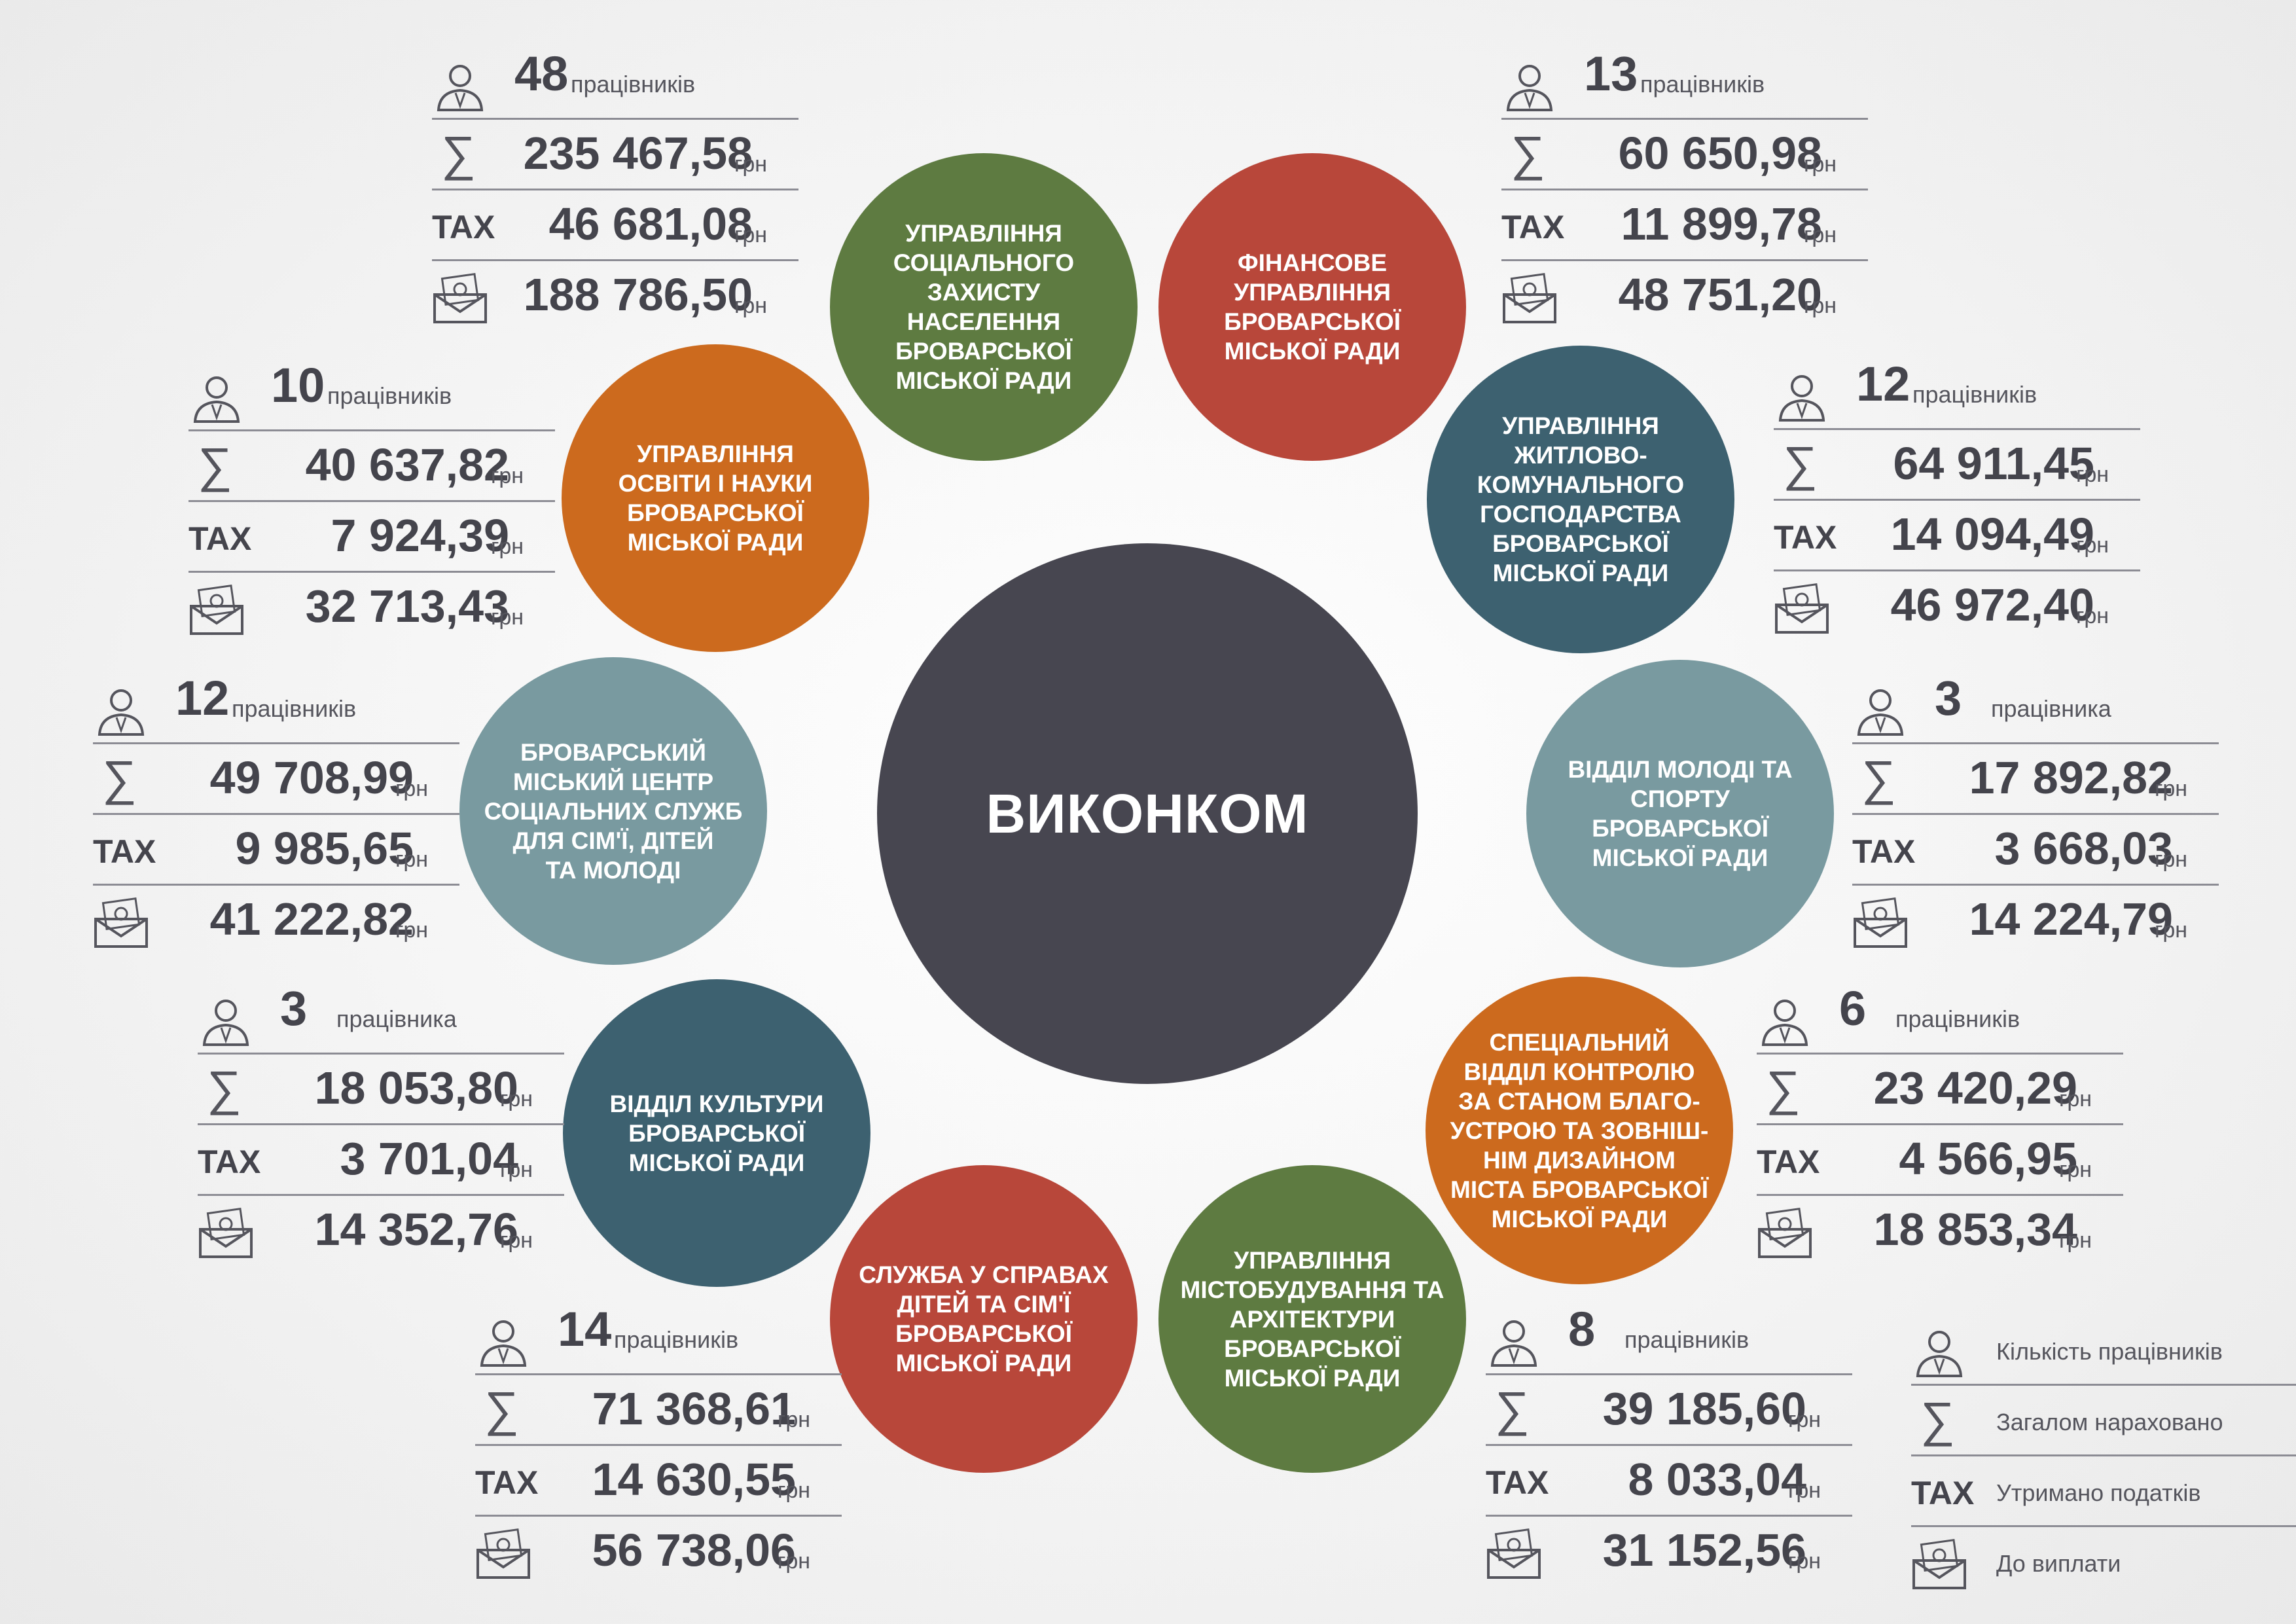 This screenshot has width=2296, height=1624. Describe the element at coordinates (716, 1133) in the screenshot. I see `dept-circle-culture: ВІДДІЛ КУЛЬТУРИ БРОВАРСЬКОЇ МІСЬКОЇ РАДИ` at that location.